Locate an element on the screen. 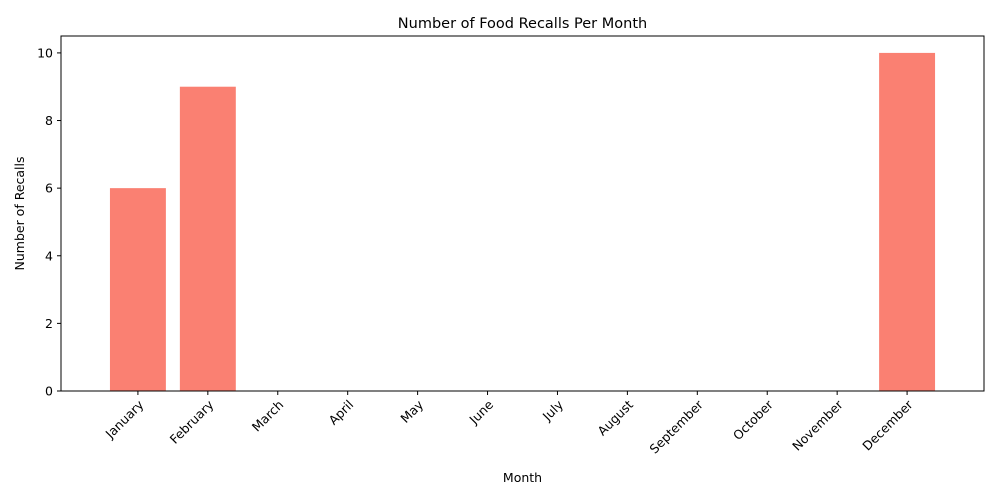 The image size is (1000, 504). x-tick-label-december: December is located at coordinates (887, 424).